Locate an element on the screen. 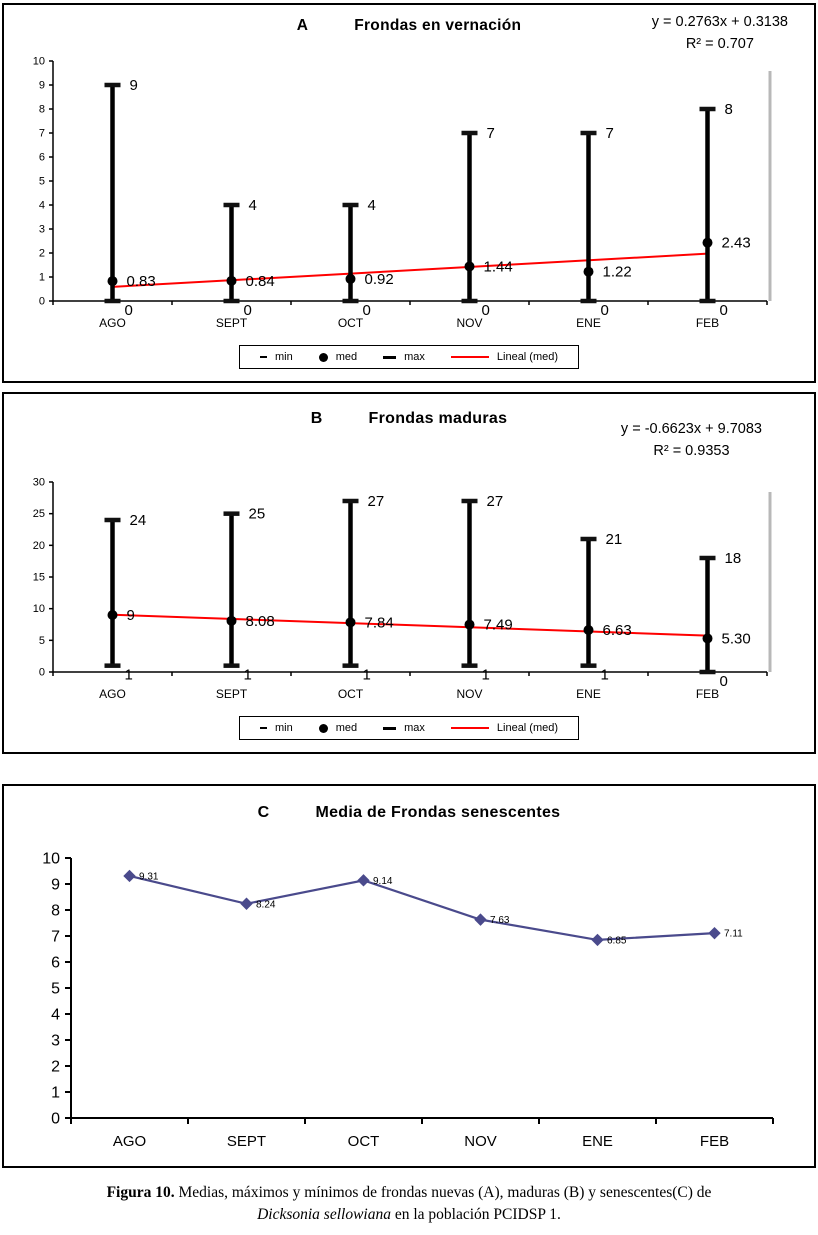 The width and height of the screenshot is (818, 1235). chart-a-heading: A Frondas en vernación is located at coordinates (409, 26).